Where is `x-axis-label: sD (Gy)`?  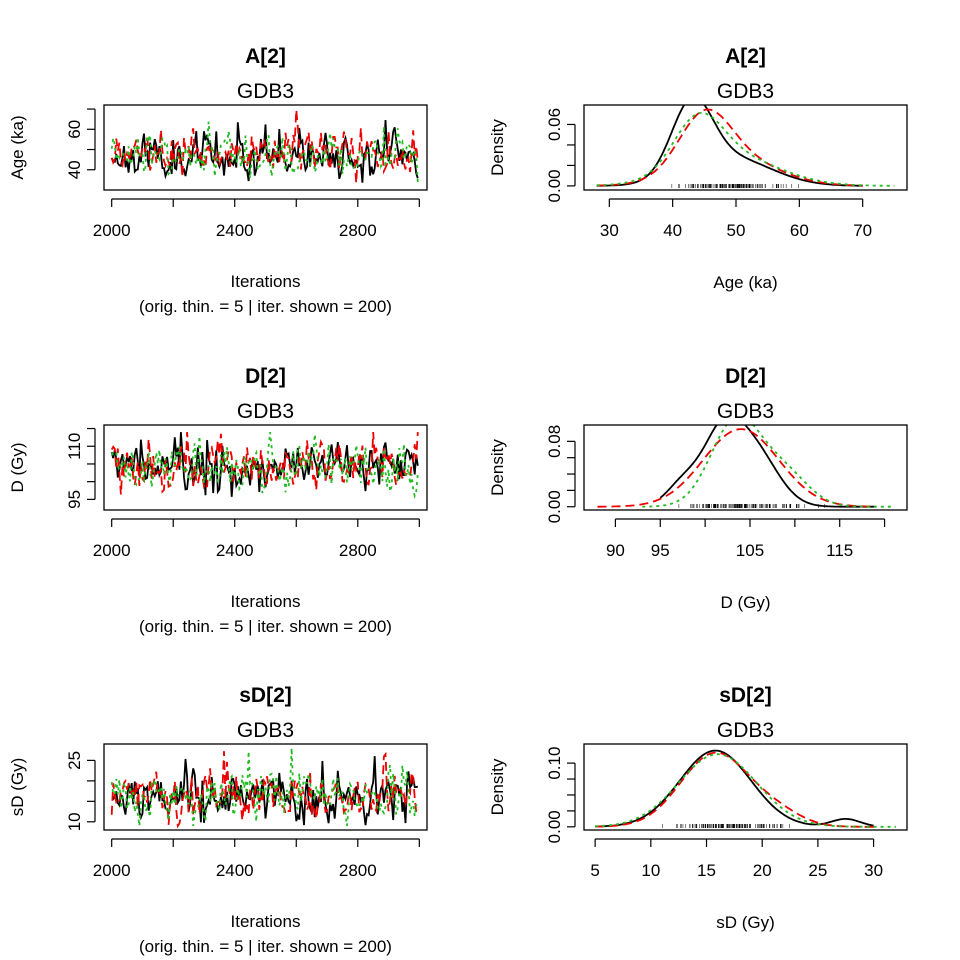 x-axis-label: sD (Gy) is located at coordinates (745, 922).